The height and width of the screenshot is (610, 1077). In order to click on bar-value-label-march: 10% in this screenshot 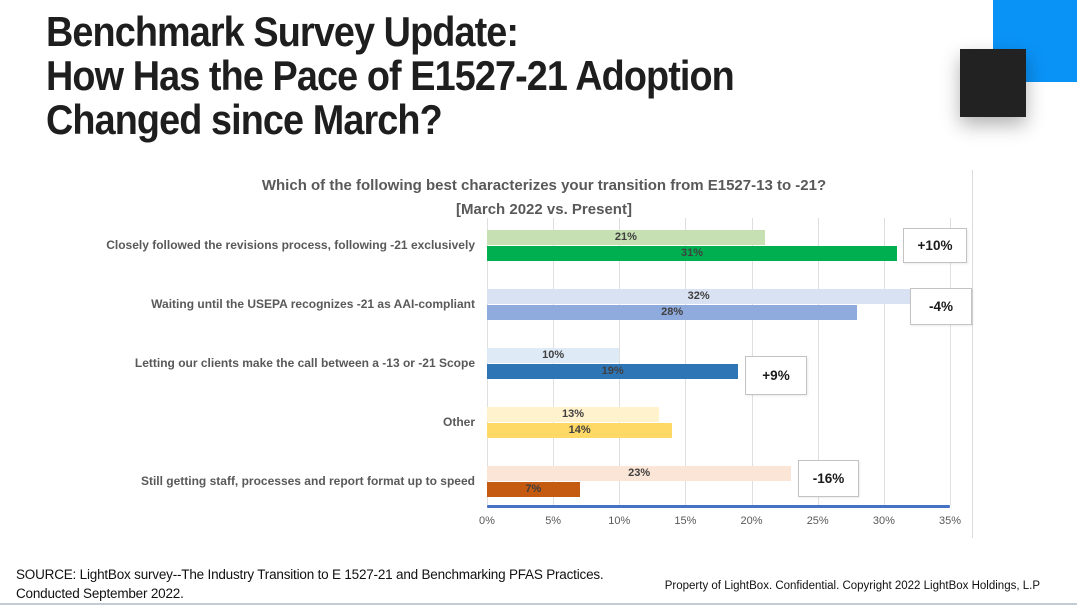, I will do `click(553, 355)`.